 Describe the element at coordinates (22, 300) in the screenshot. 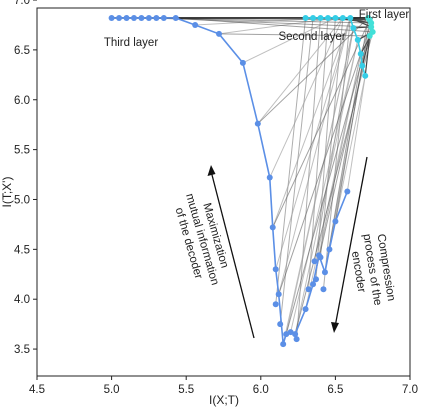

I see `y-tick-label: 4.0` at that location.